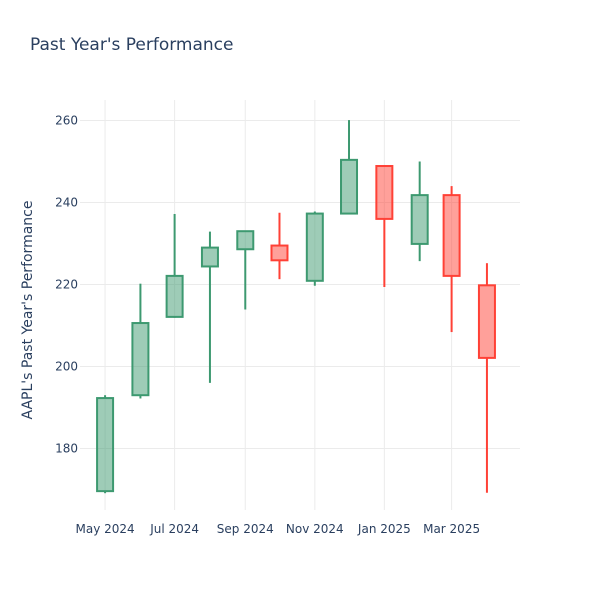 The width and height of the screenshot is (600, 600). I want to click on y-axis-ticks: 180 200 220 240 260, so click(66, 285).